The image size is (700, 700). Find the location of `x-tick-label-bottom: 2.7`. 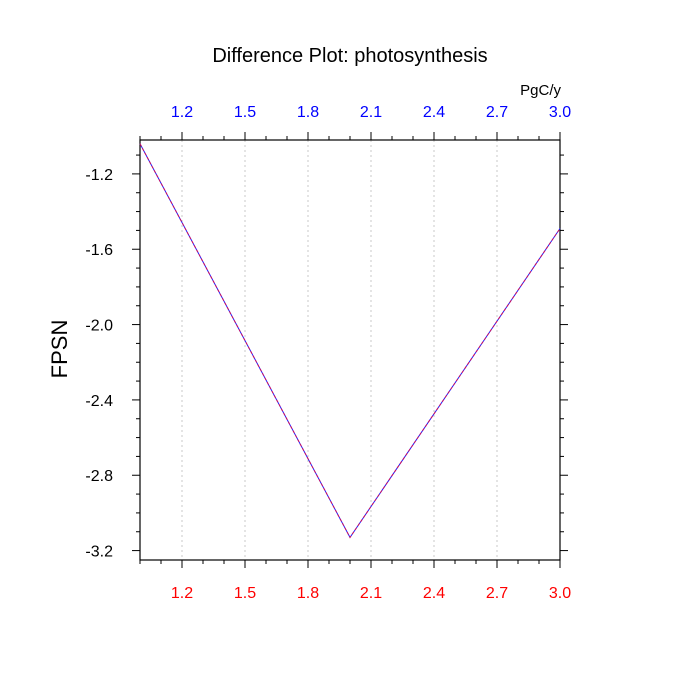

x-tick-label-bottom: 2.7 is located at coordinates (497, 593).